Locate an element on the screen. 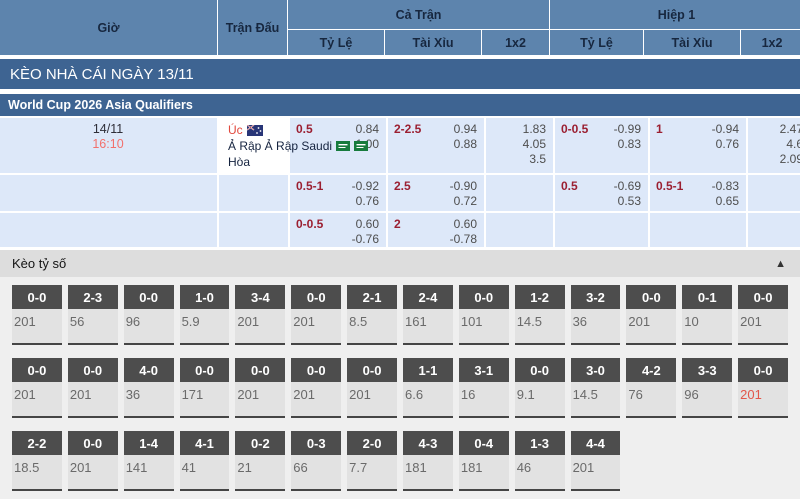 The image size is (800, 500). score-cell: 3-3 96 is located at coordinates (707, 388).